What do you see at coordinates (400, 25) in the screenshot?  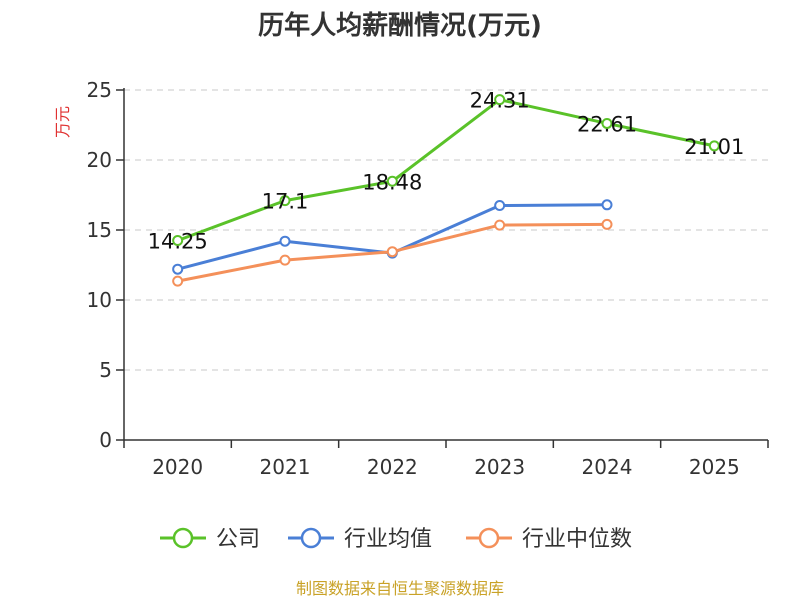 I see `chart-title: 历年人均薪酬情况(万元)` at bounding box center [400, 25].